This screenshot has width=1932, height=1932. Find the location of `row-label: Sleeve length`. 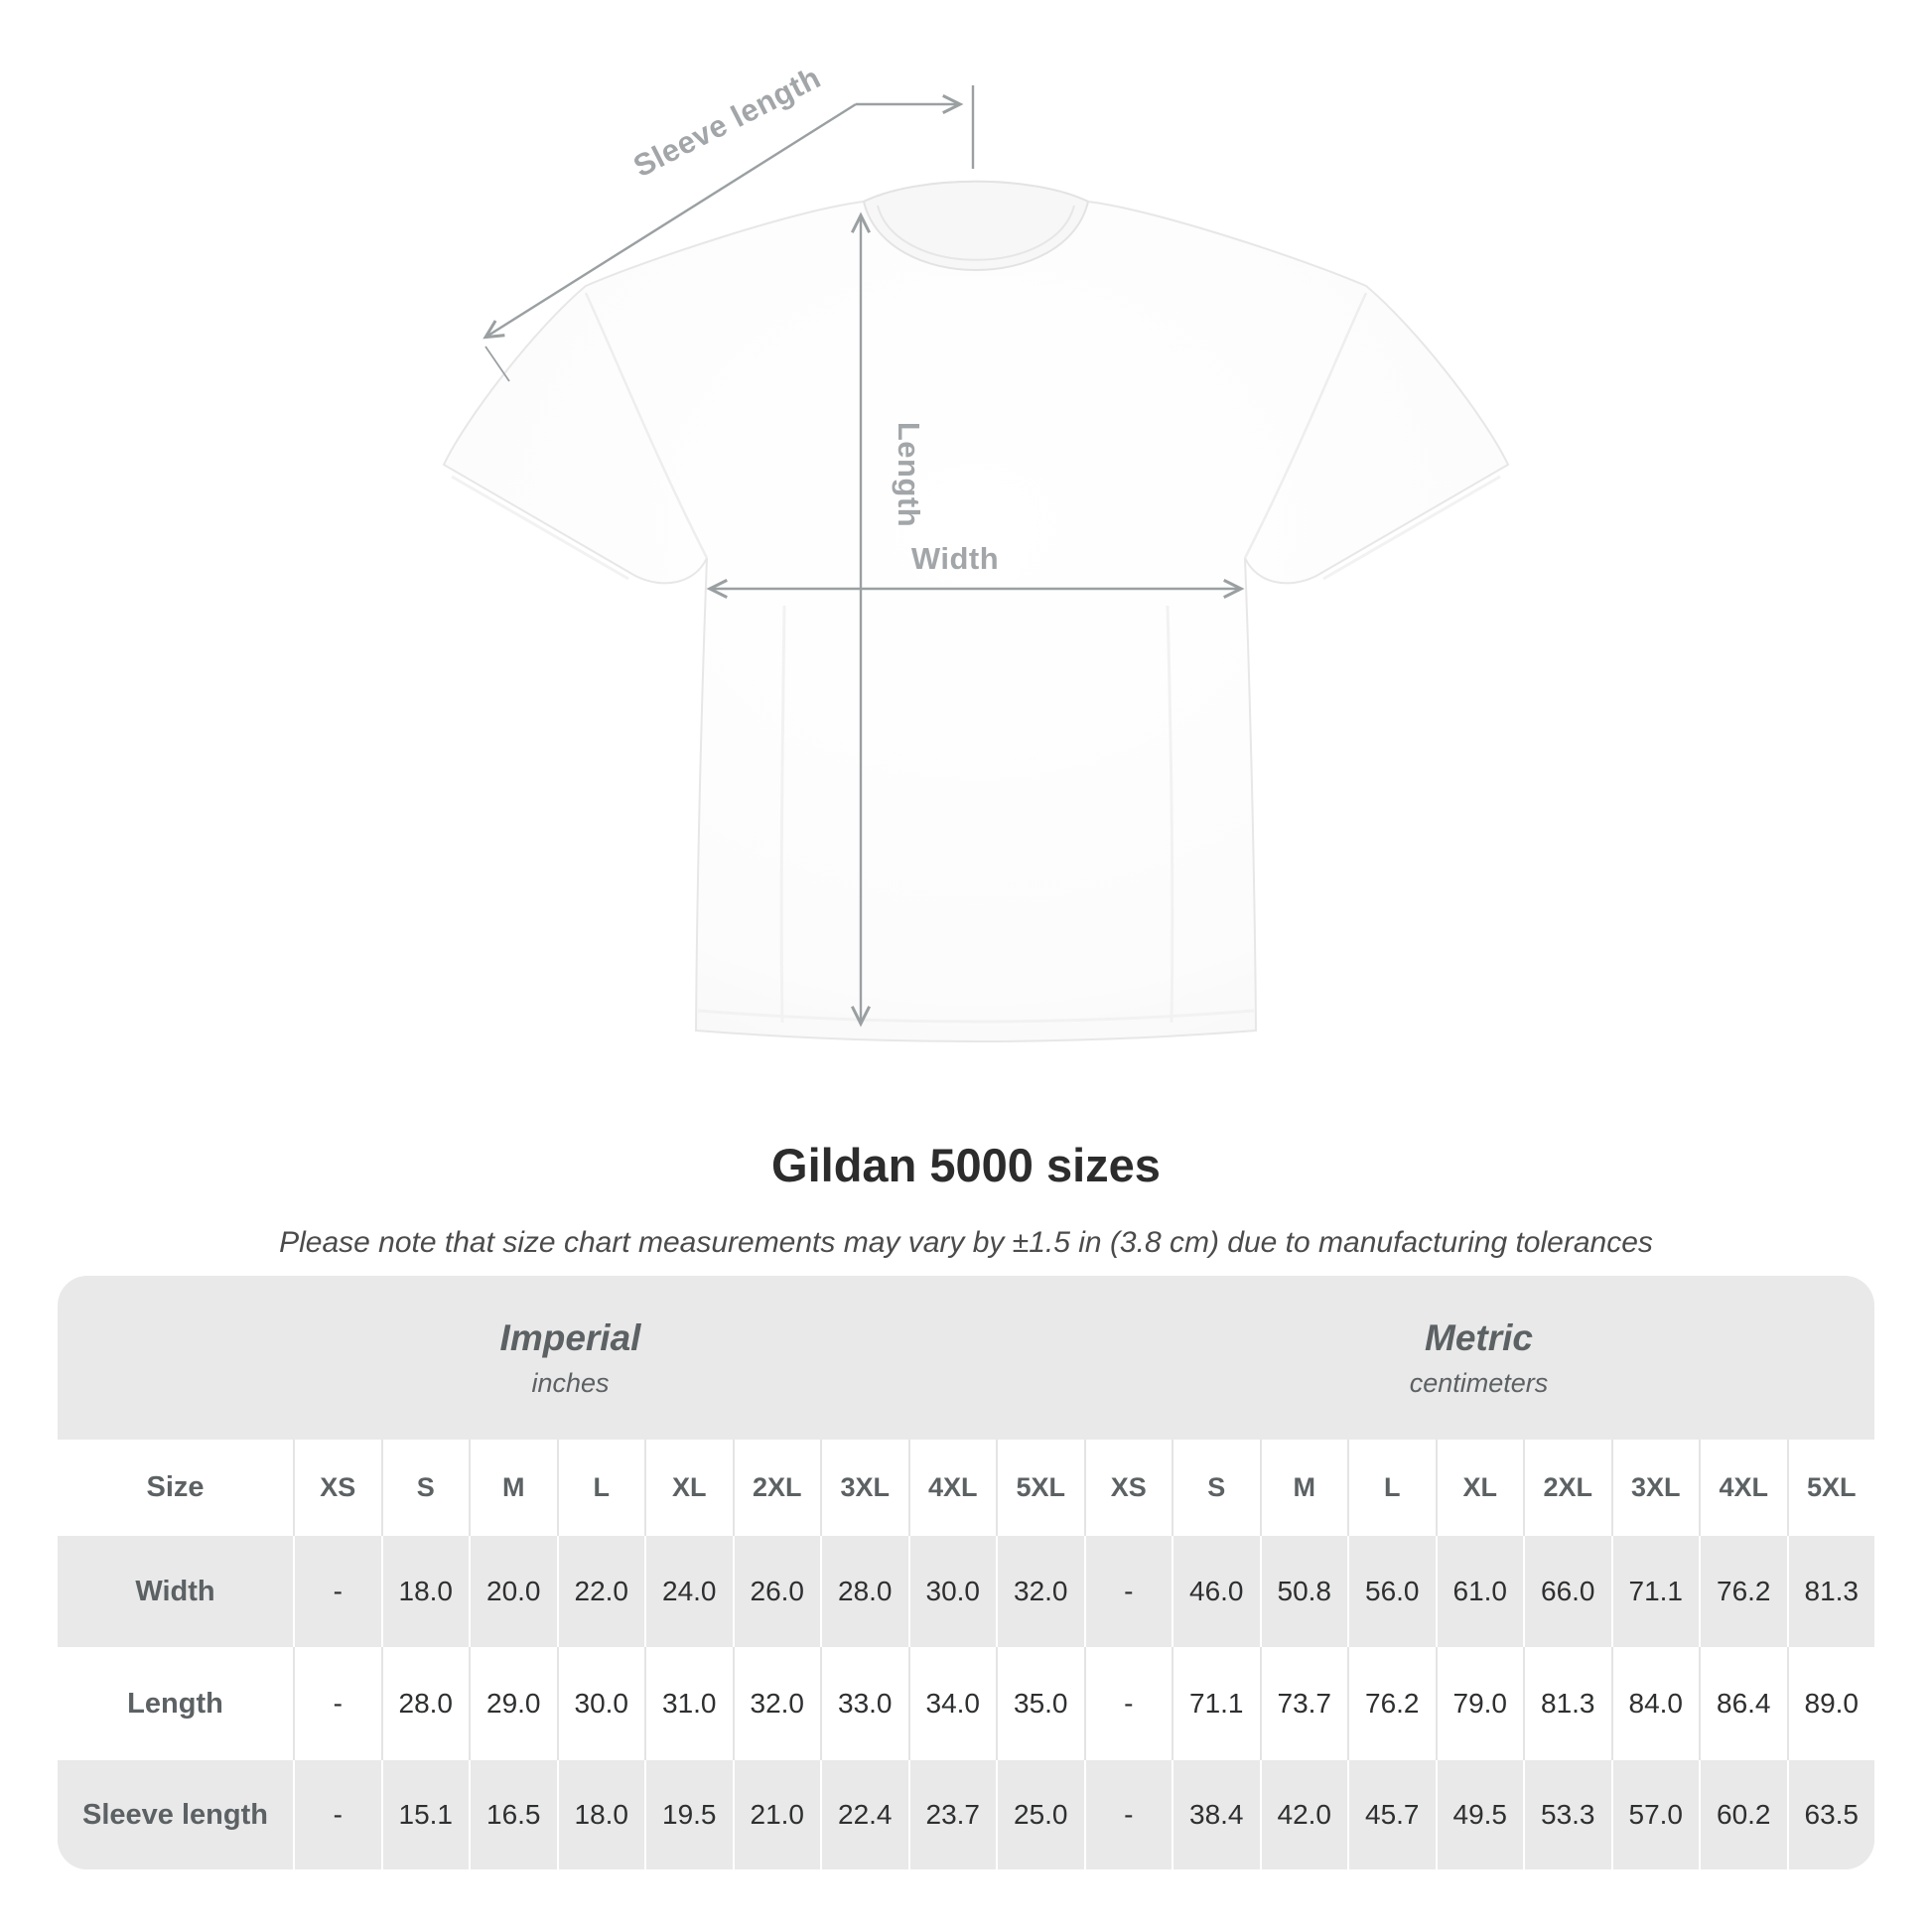

row-label: Sleeve length is located at coordinates (175, 1815).